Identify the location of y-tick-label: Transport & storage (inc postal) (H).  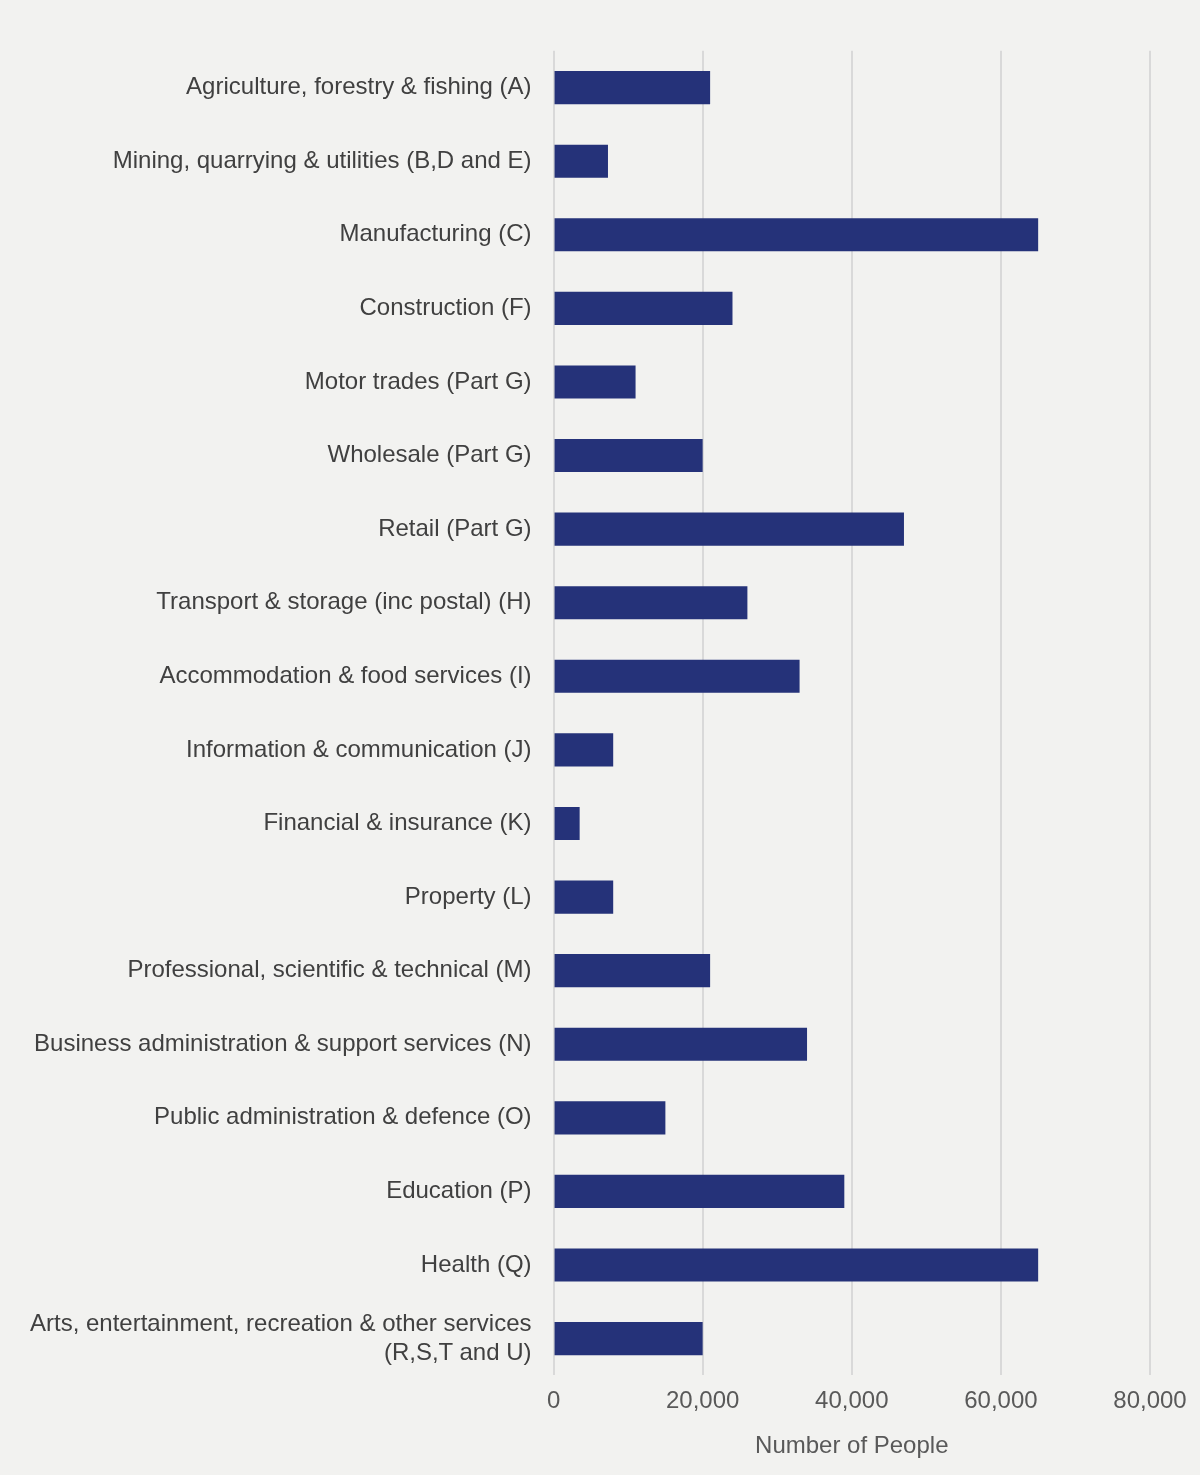
(344, 601).